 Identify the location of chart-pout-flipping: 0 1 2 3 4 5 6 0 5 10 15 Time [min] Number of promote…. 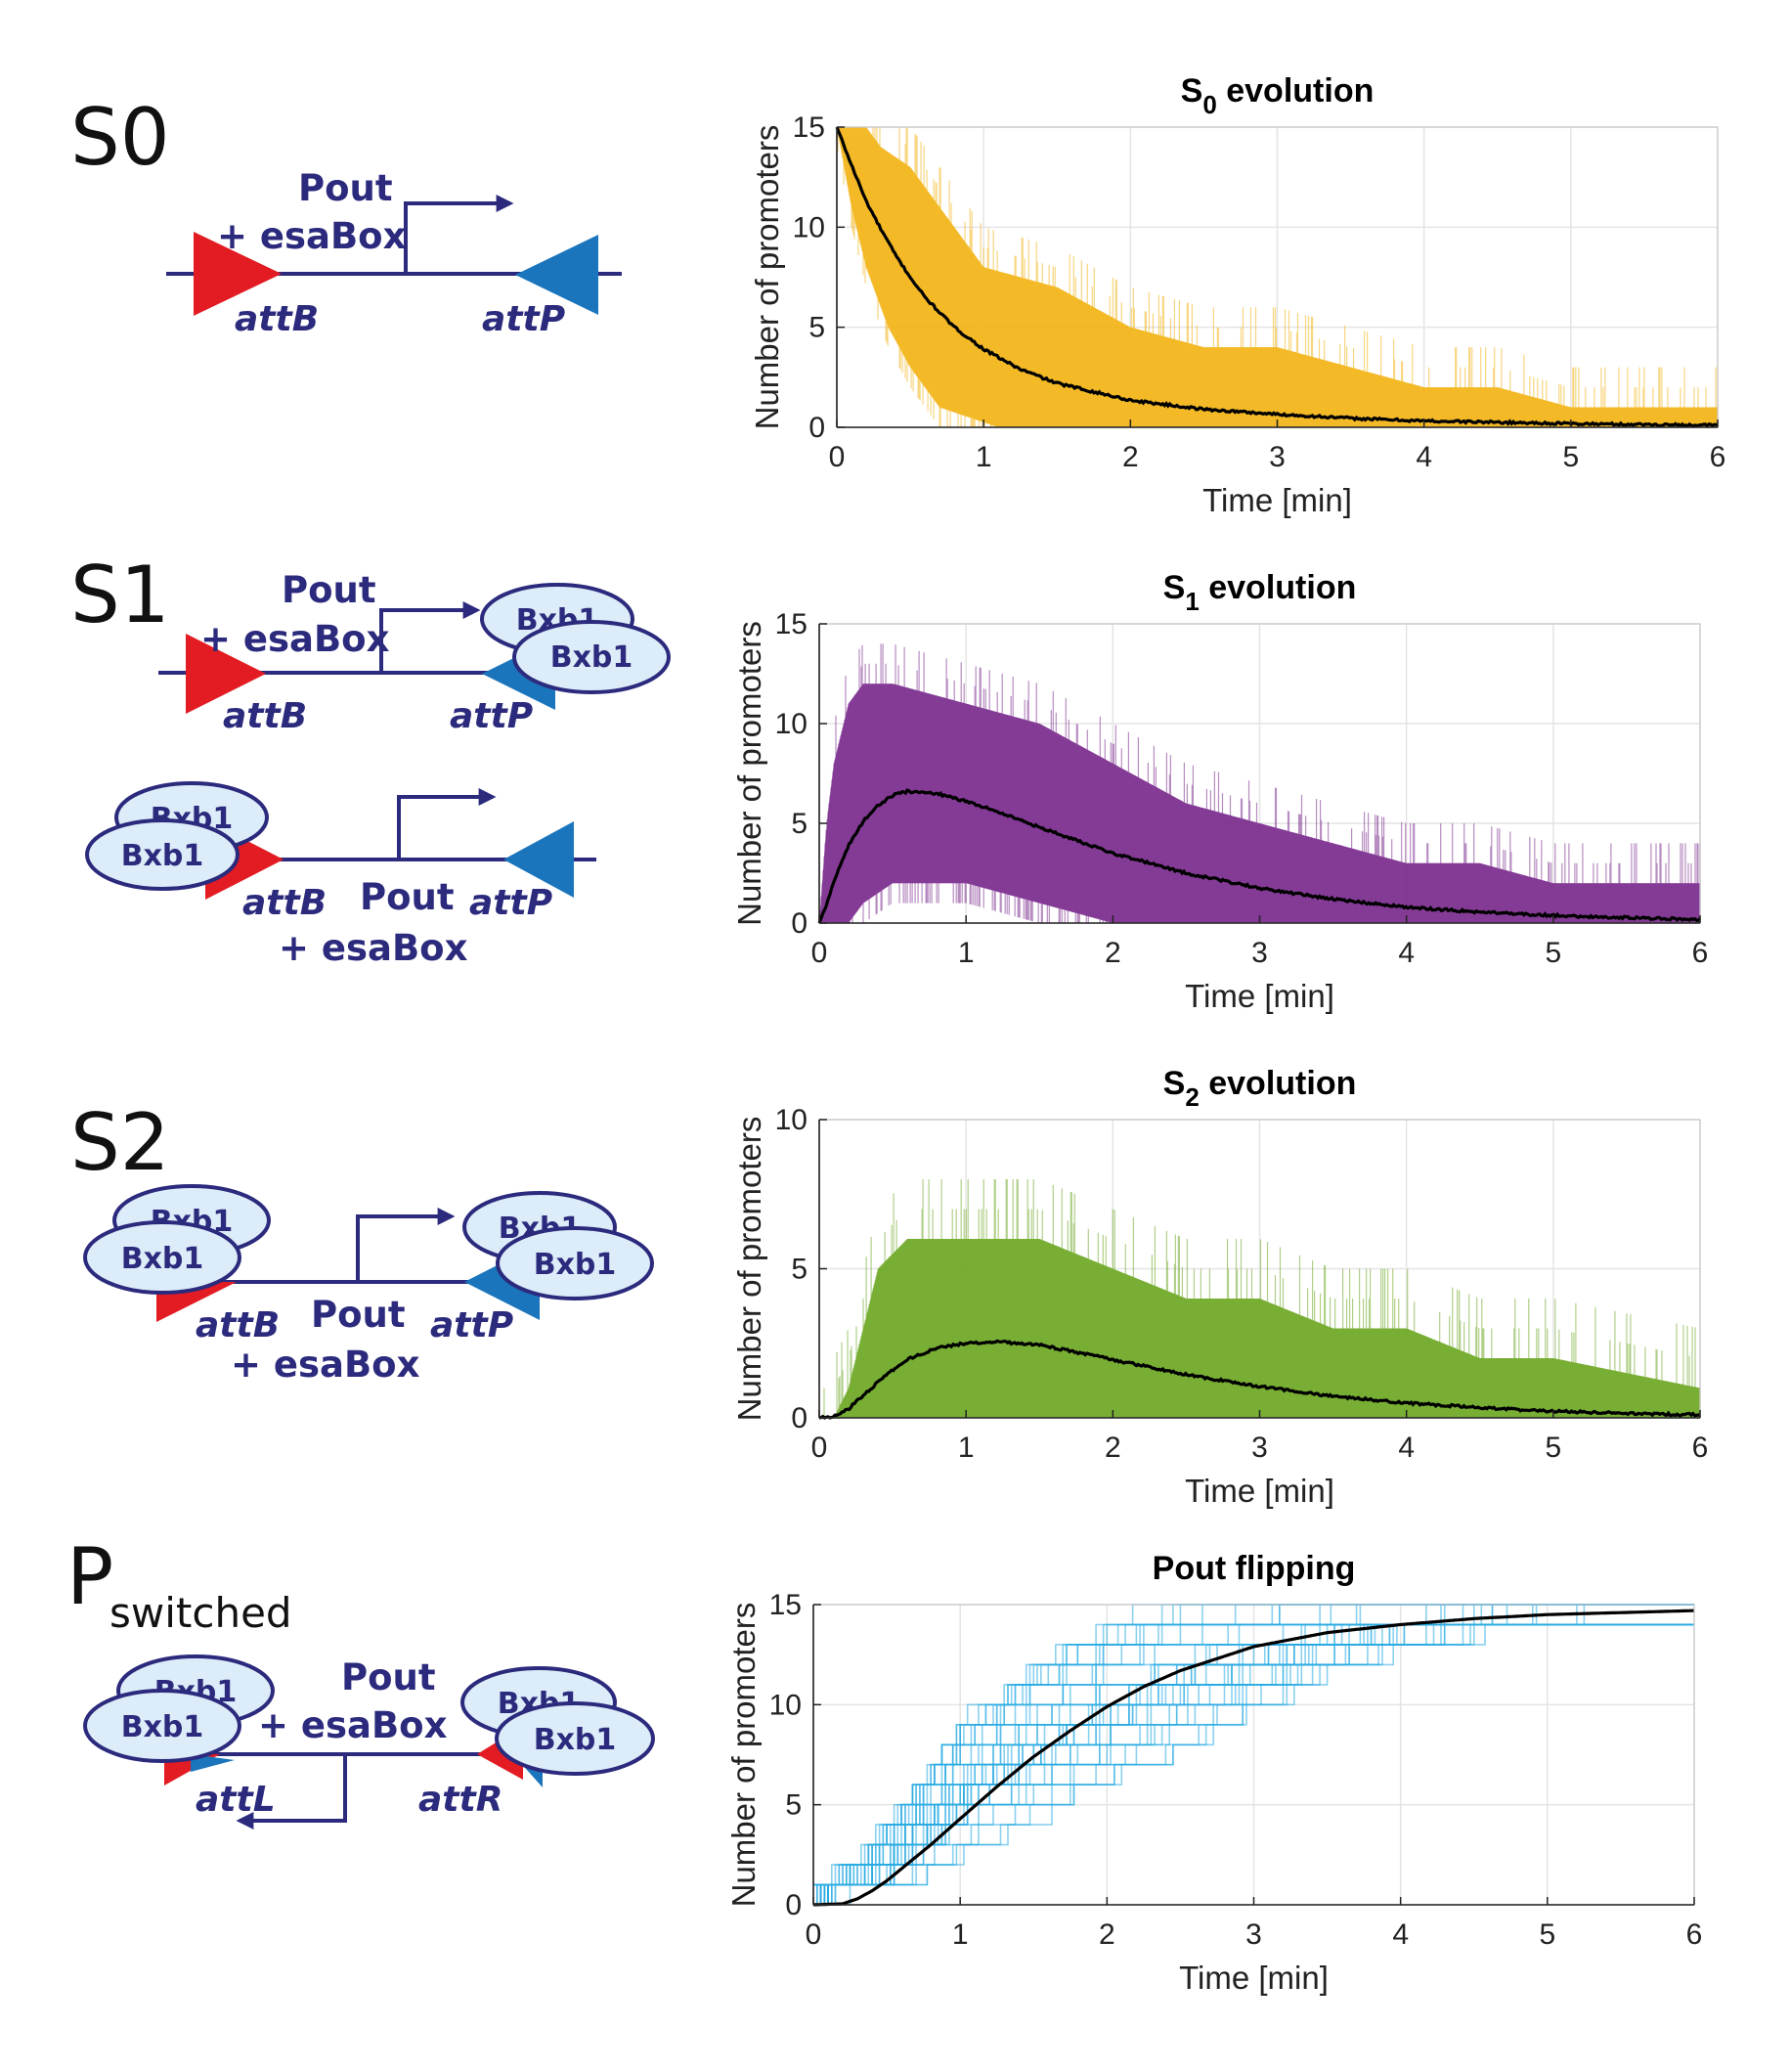
(1213, 1773).